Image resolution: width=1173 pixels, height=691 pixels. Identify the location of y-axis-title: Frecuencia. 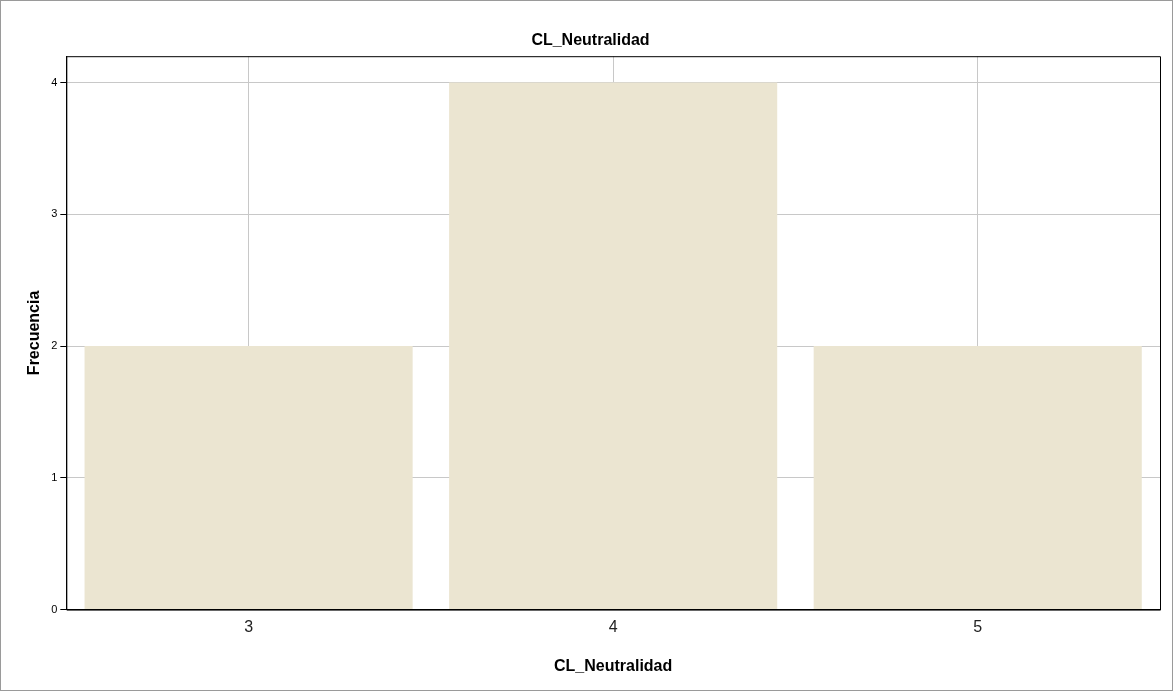
(34, 333).